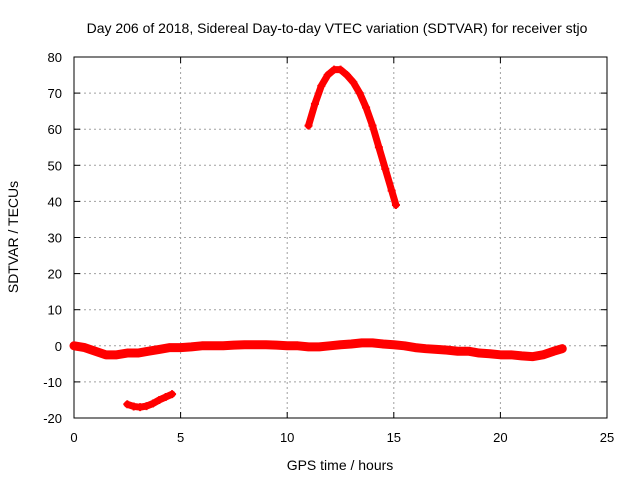 This screenshot has width=640, height=480. What do you see at coordinates (55, 310) in the screenshot?
I see `y-tick-label: 10` at bounding box center [55, 310].